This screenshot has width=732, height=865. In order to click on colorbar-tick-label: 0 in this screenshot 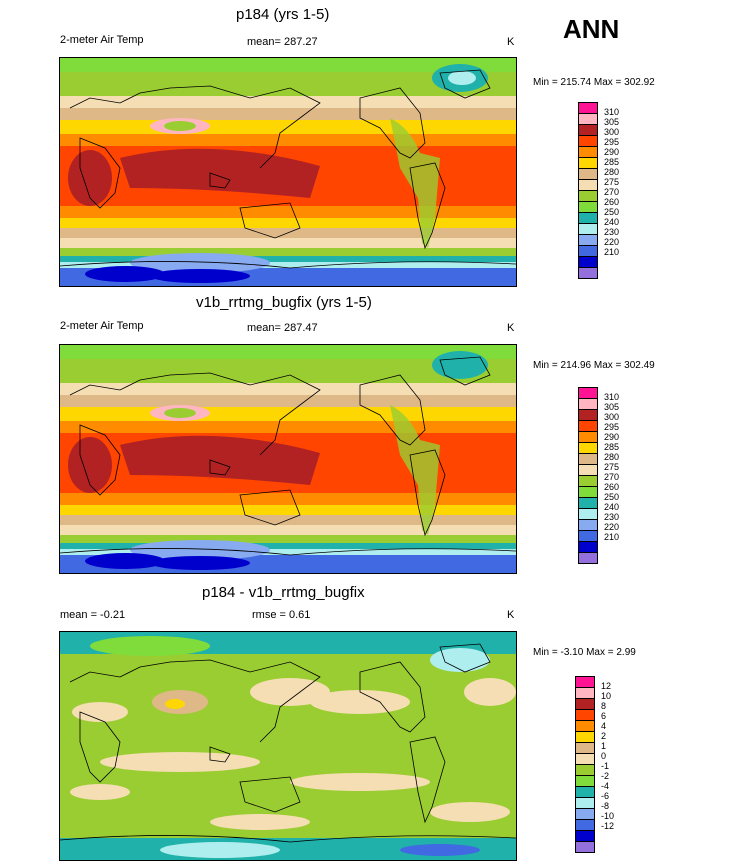, I will do `click(604, 756)`.